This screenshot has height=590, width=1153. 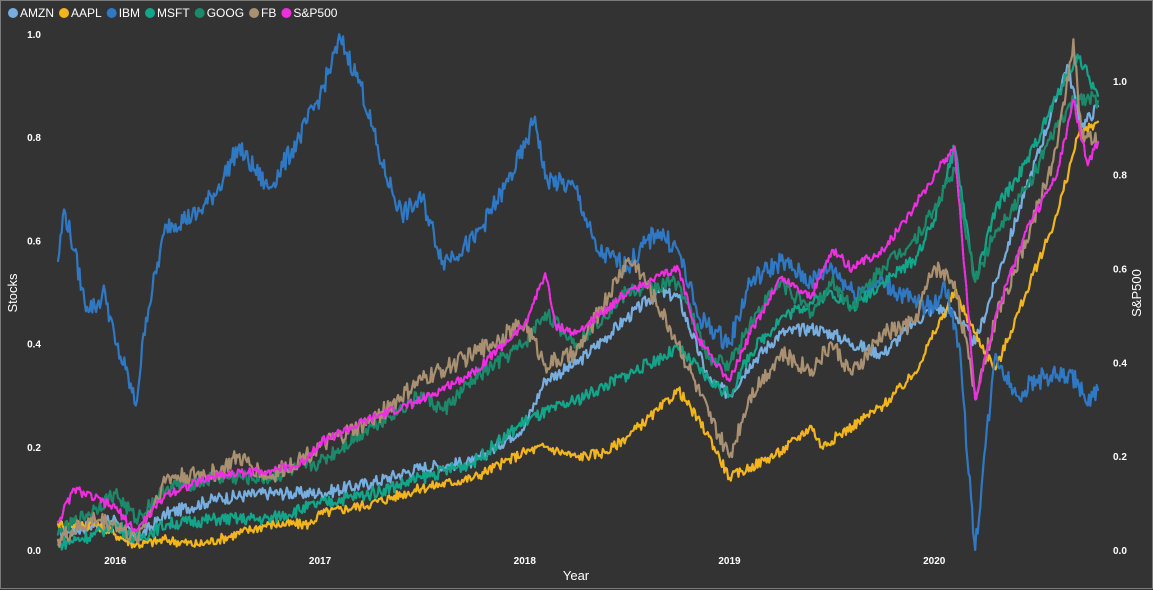 What do you see at coordinates (268, 13) in the screenshot?
I see `legend-label: FB` at bounding box center [268, 13].